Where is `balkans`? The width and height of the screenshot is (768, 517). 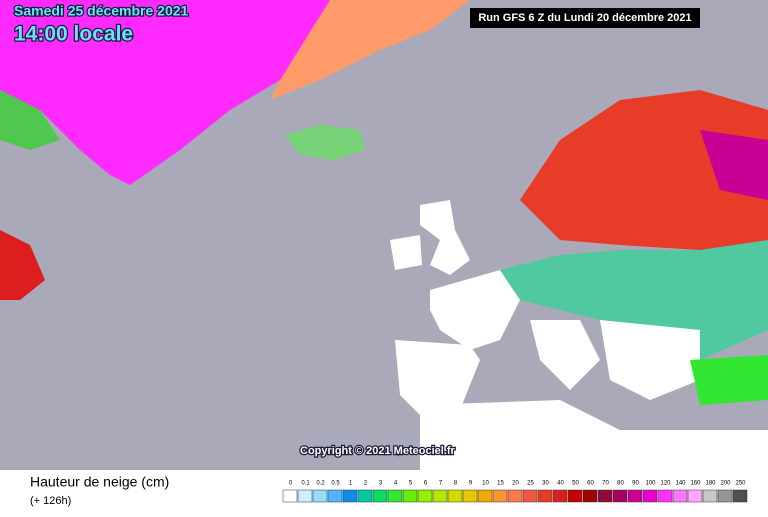 balkans is located at coordinates (650, 360).